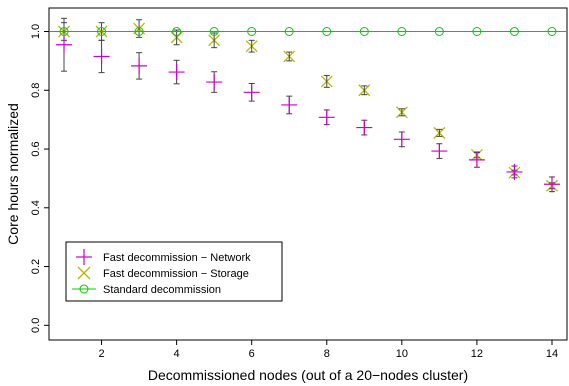 This screenshot has height=386, width=569. Describe the element at coordinates (13, 174) in the screenshot. I see `y-axis-title: Core hours normalized` at that location.